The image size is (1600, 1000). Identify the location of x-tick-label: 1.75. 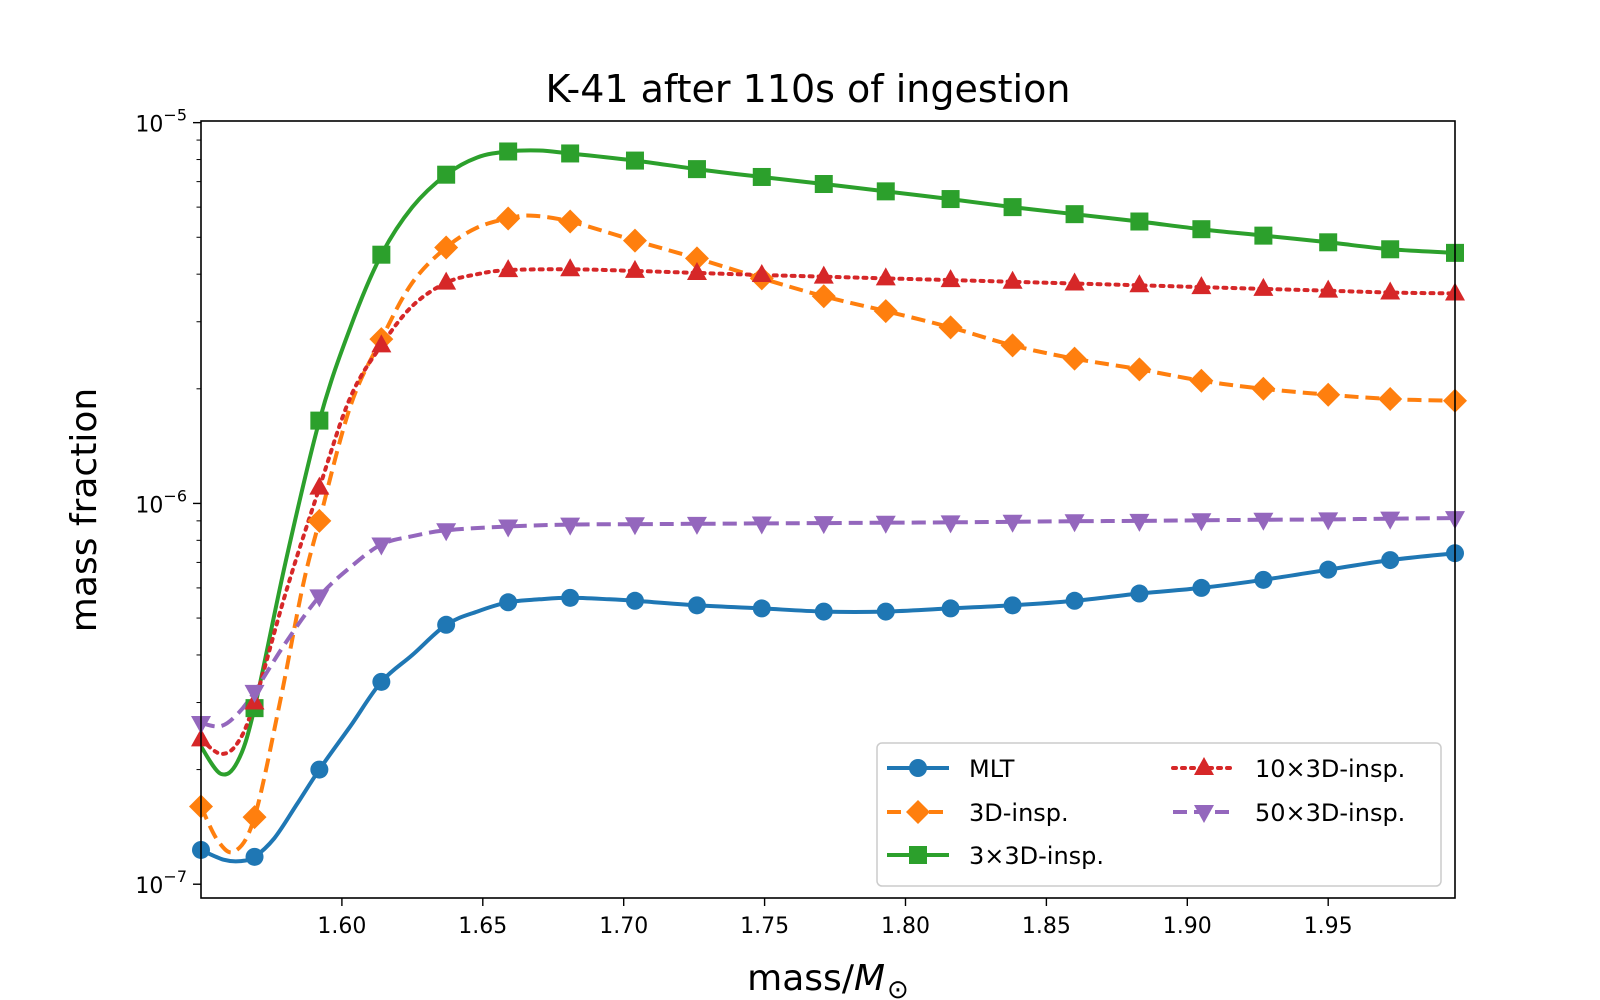
(764, 926).